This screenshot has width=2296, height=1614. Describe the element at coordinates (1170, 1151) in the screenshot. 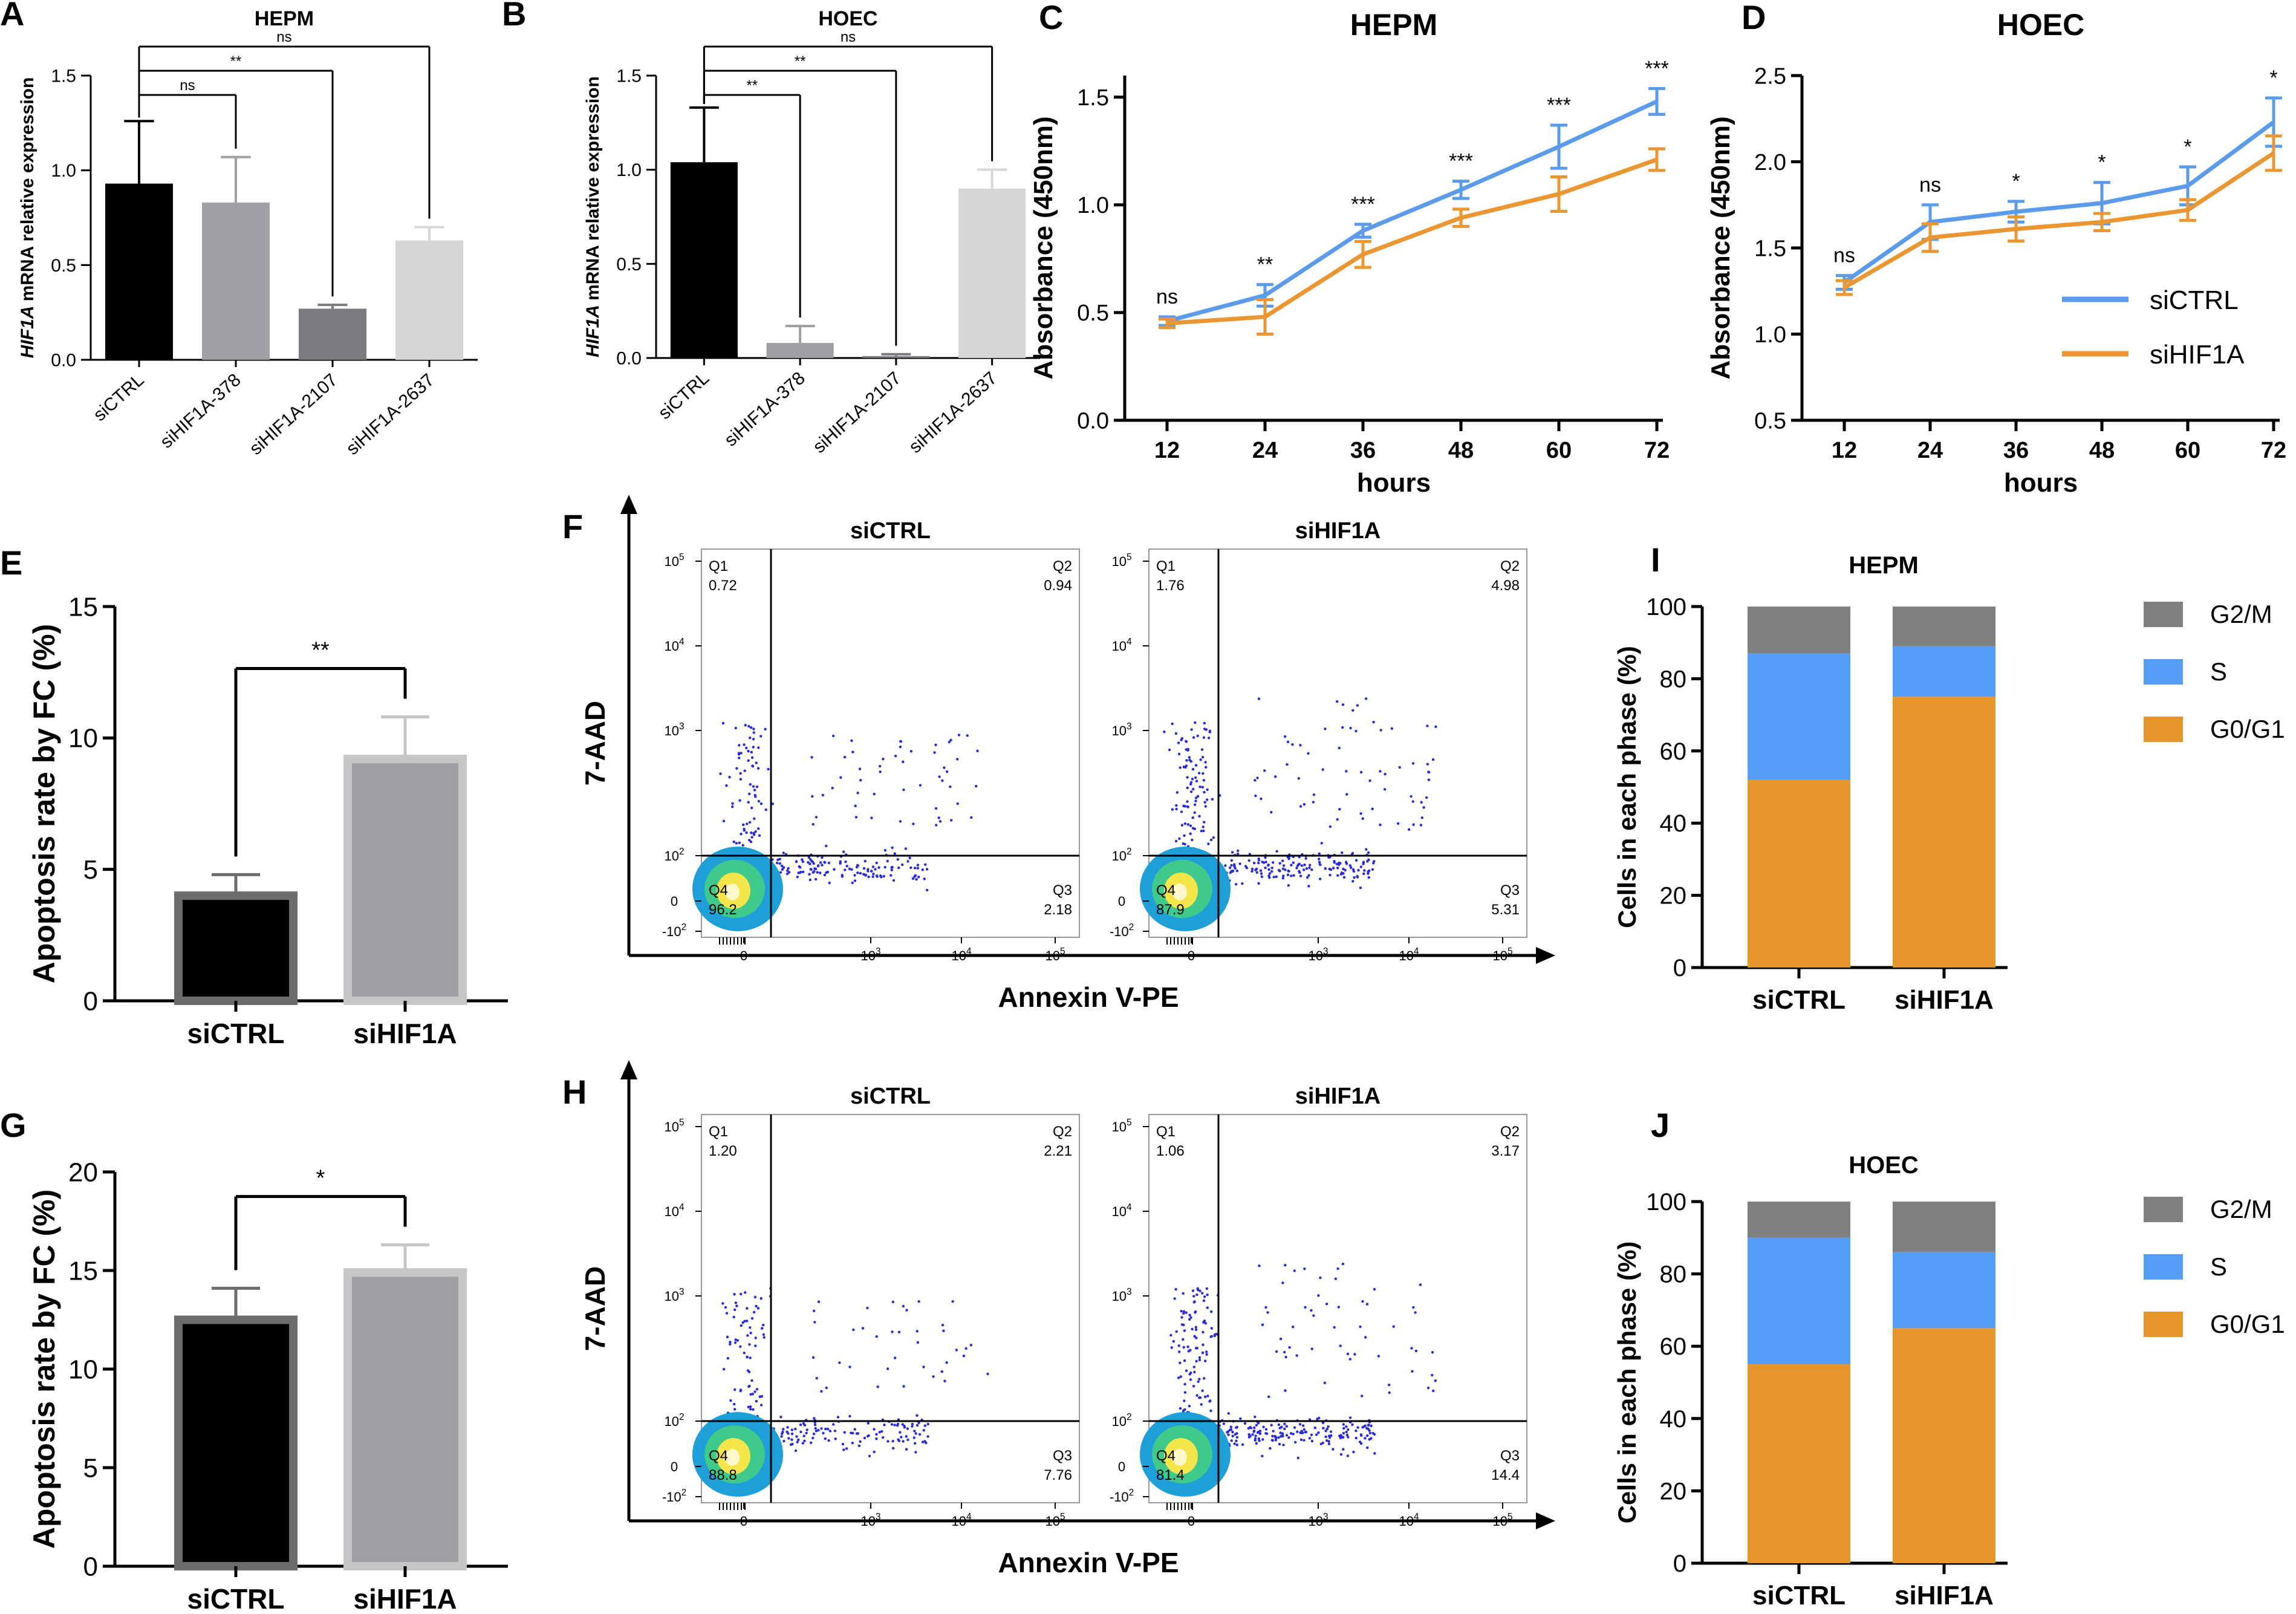

I see `quadrant-value: 1.06` at that location.